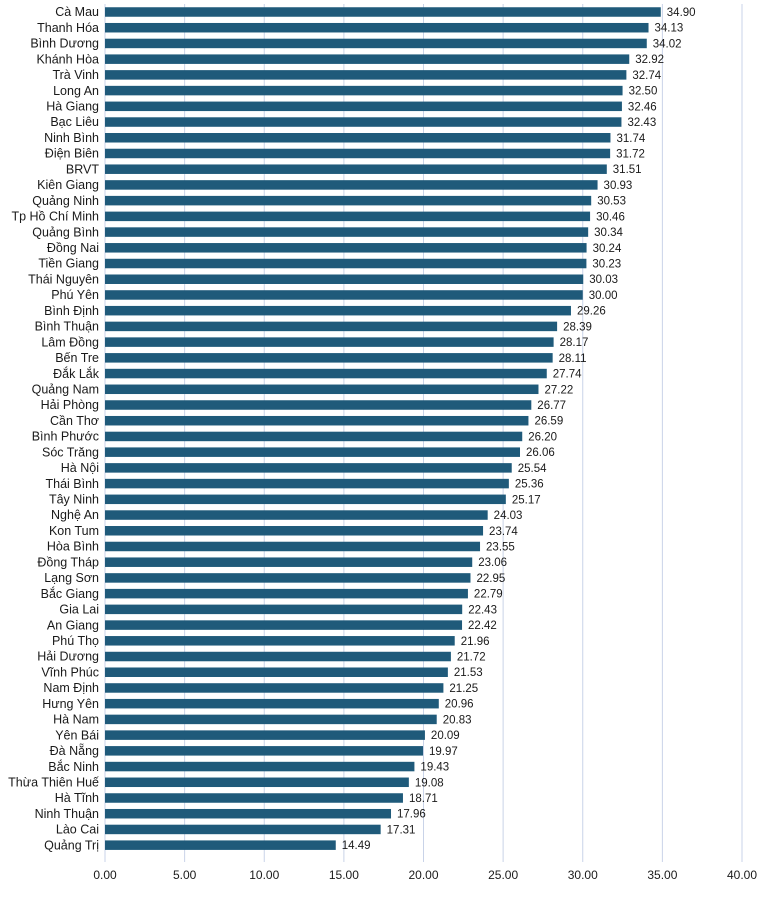  I want to click on category-label: Bình Phước, so click(65, 437).